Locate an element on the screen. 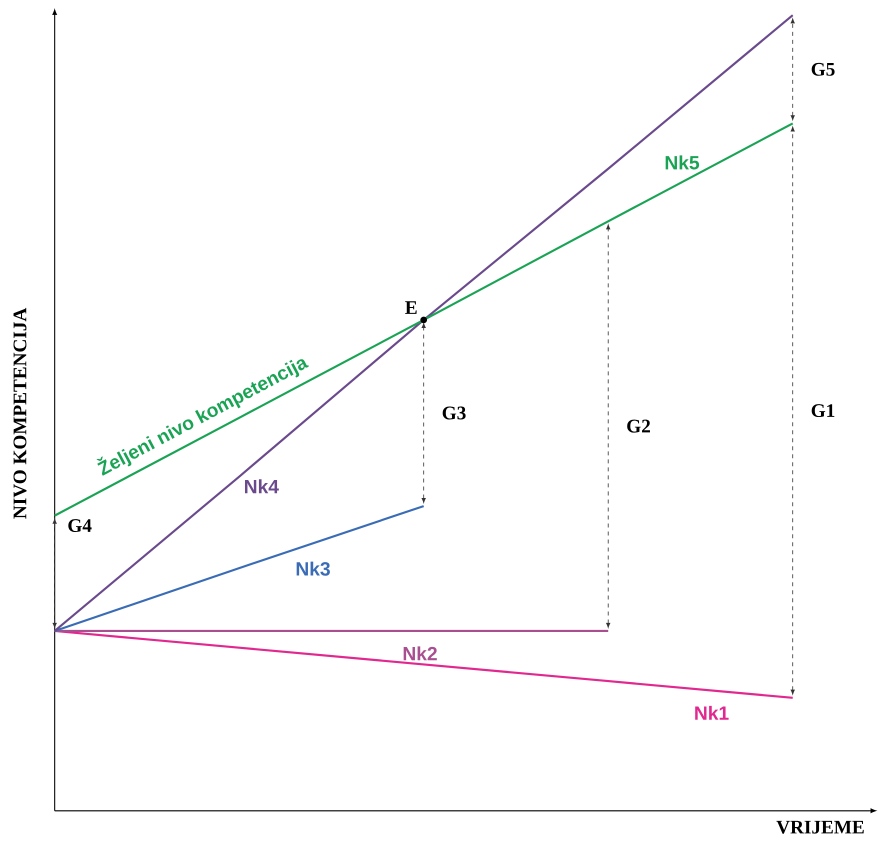  annotation: G2 is located at coordinates (638, 425).